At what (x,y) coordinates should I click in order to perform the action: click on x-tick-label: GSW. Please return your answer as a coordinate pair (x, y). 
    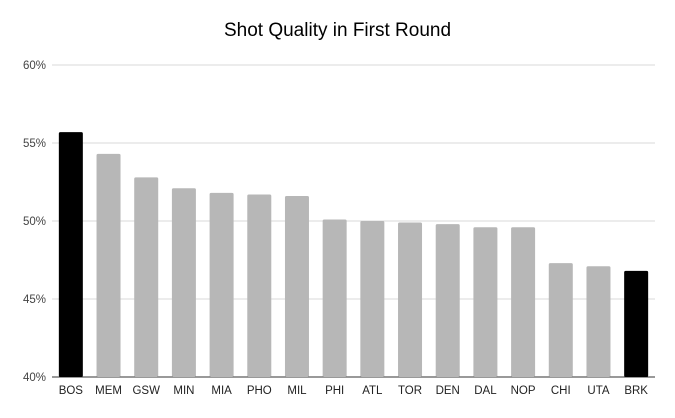
    Looking at the image, I should click on (146, 391).